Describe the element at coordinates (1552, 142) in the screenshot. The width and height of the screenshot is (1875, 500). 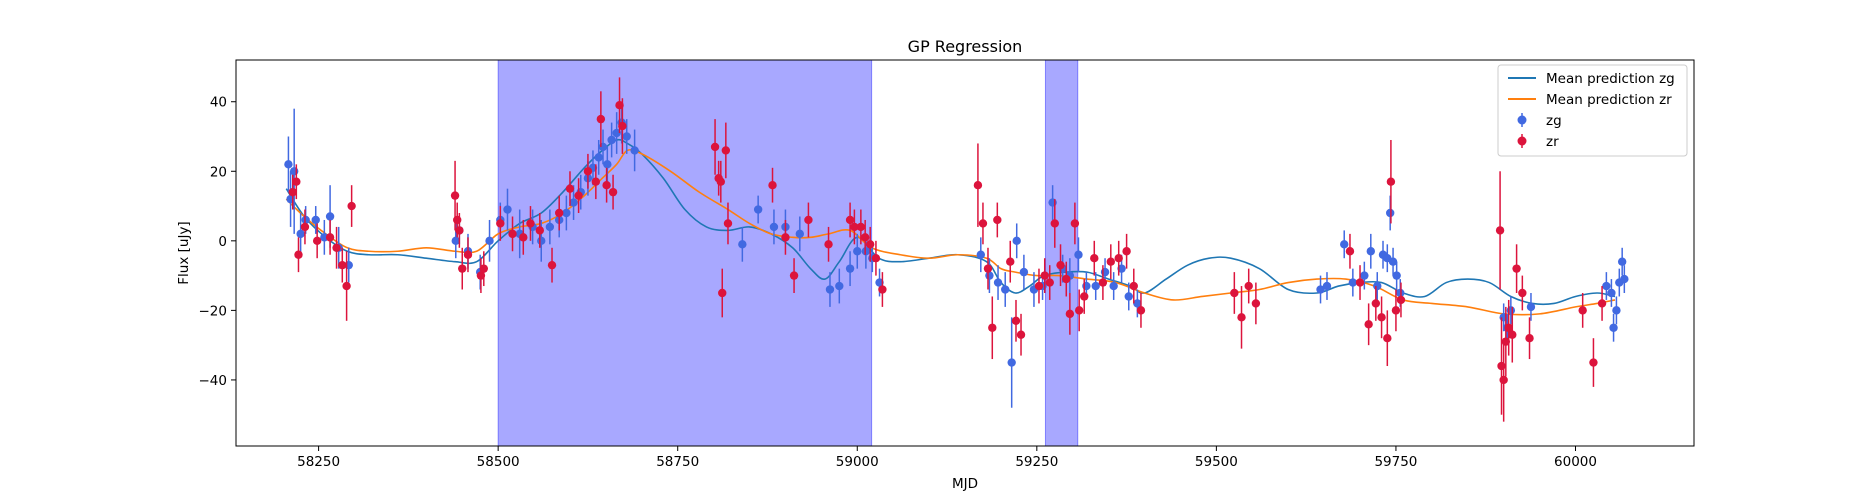
I see `legend-label-zr: zr` at that location.